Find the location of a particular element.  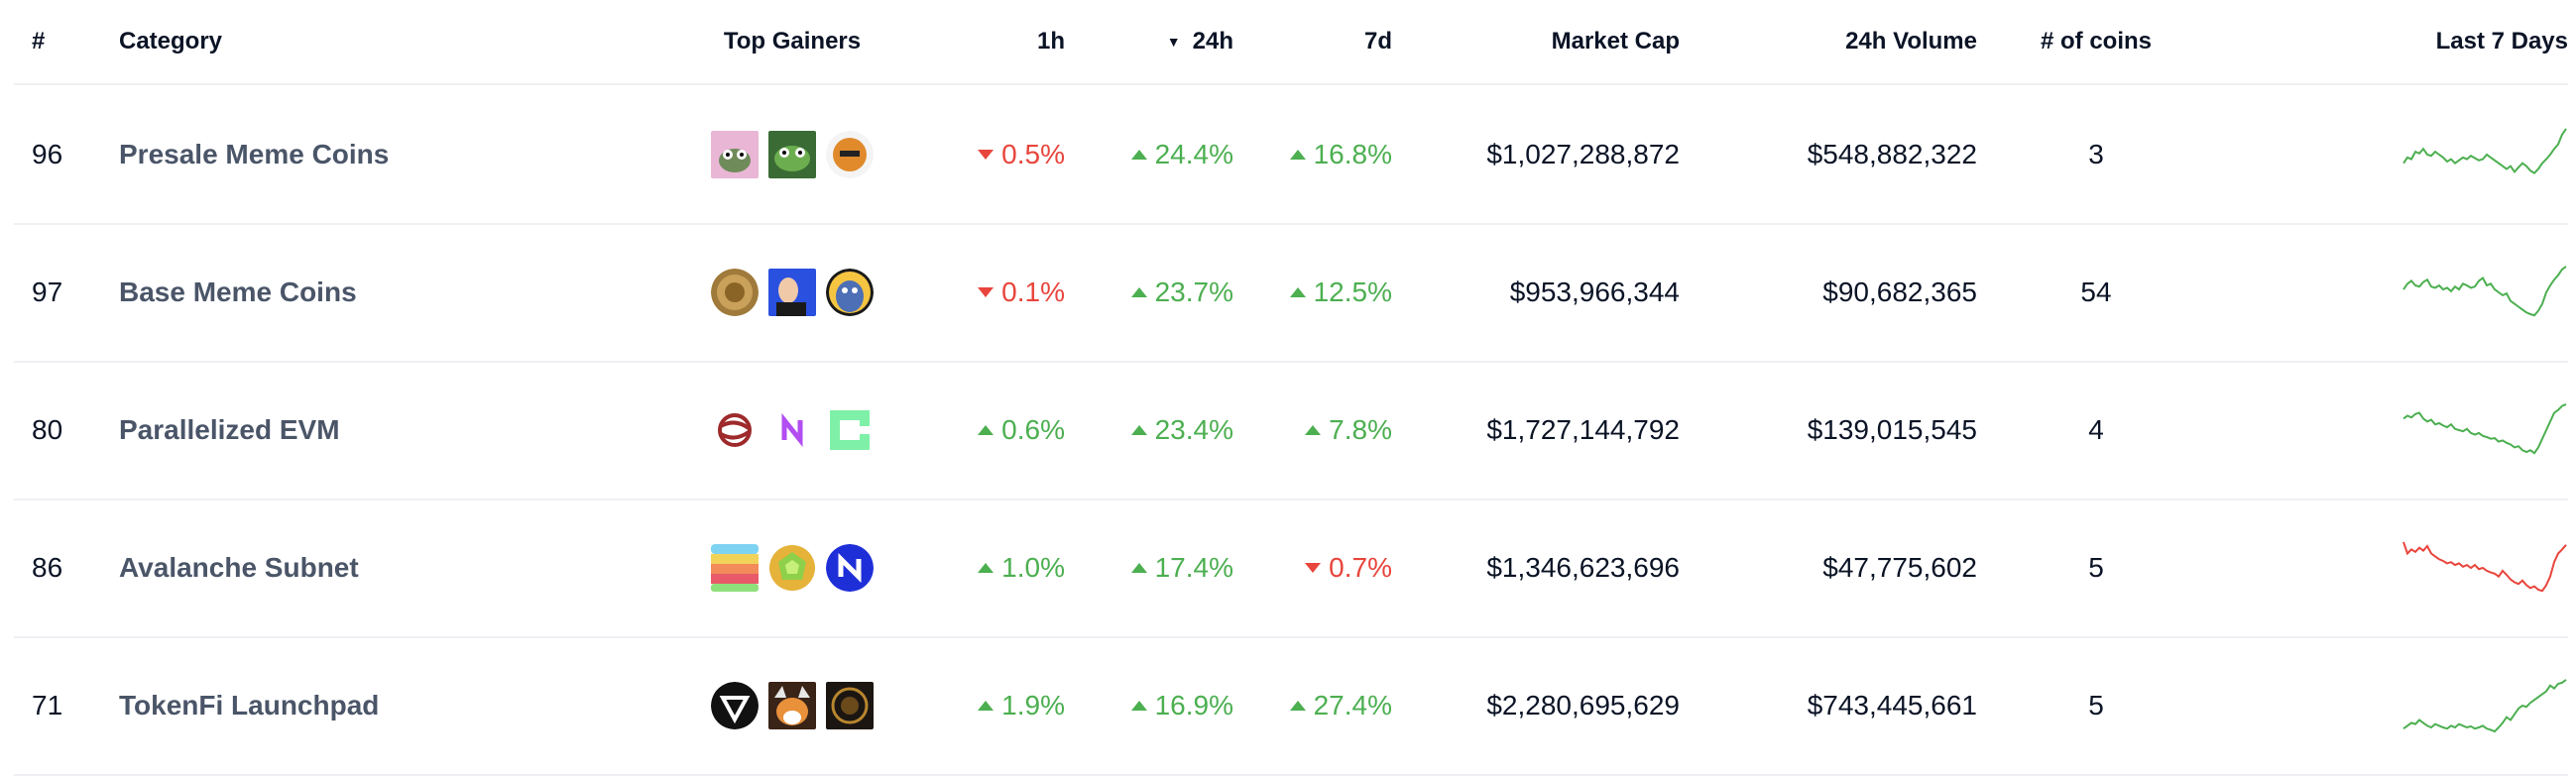

header-market-cap: Market Cap is located at coordinates (1616, 41).